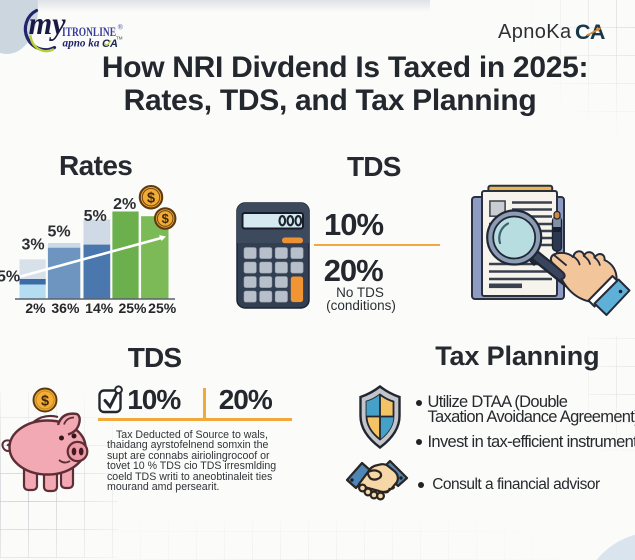 The image size is (635, 560). Describe the element at coordinates (65, 308) in the screenshot. I see `svg-text: 36%` at that location.